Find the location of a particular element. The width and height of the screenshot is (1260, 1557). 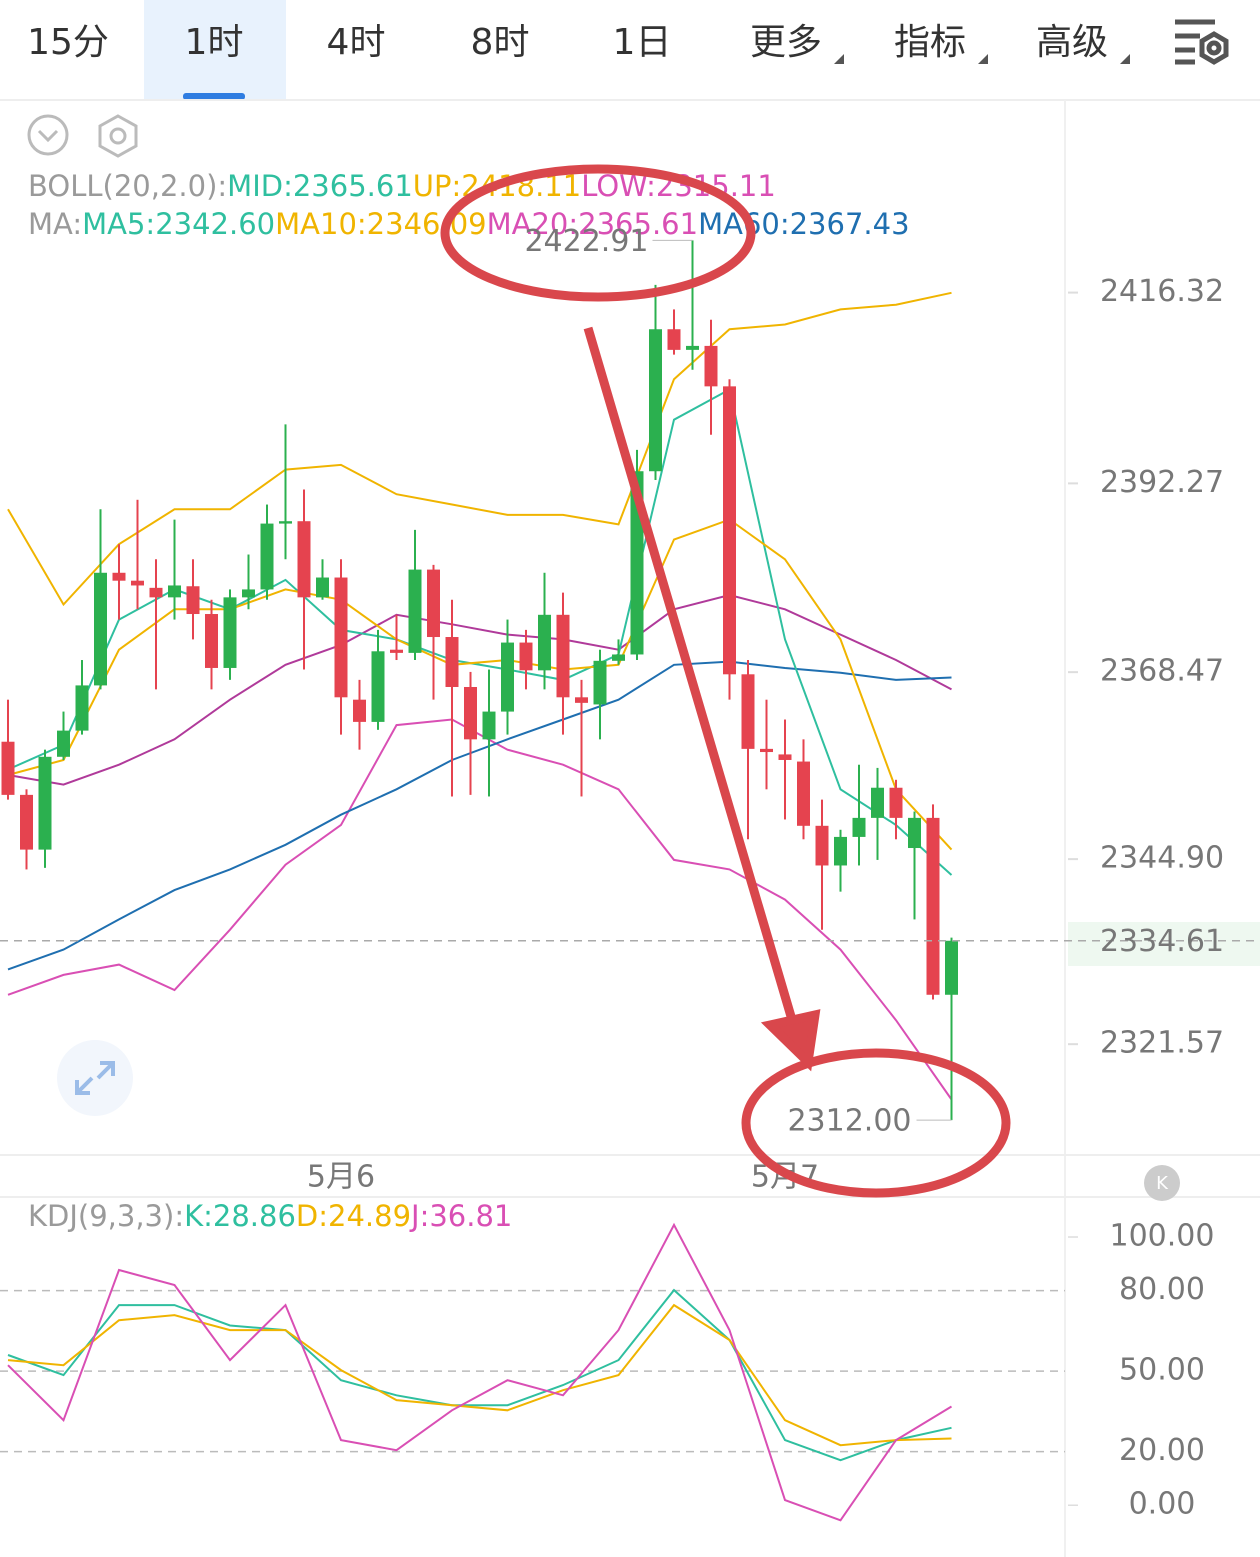

legend-item: MA60:2367.43 is located at coordinates (803, 224).